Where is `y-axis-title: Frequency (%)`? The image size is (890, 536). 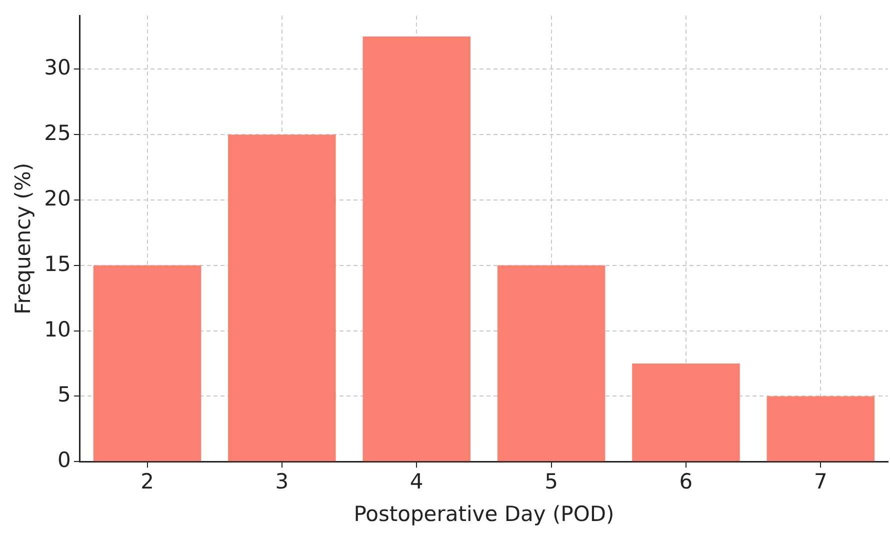
y-axis-title: Frequency (%) is located at coordinates (23, 238).